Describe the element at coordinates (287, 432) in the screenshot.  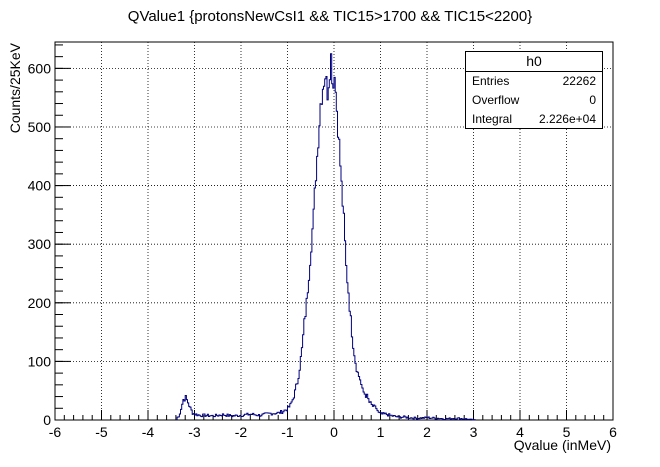
I see `x-tick-label: -1` at that location.